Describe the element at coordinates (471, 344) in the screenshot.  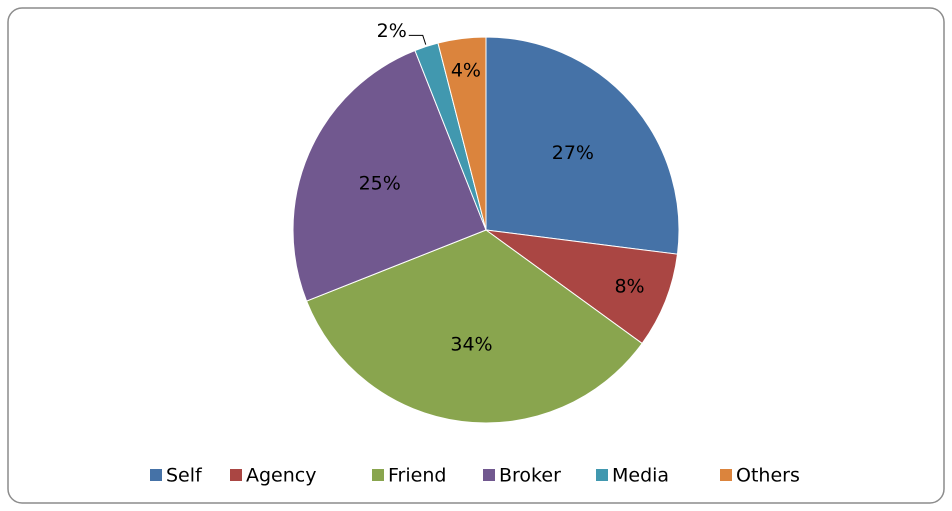
I see `data-label: 34%` at that location.